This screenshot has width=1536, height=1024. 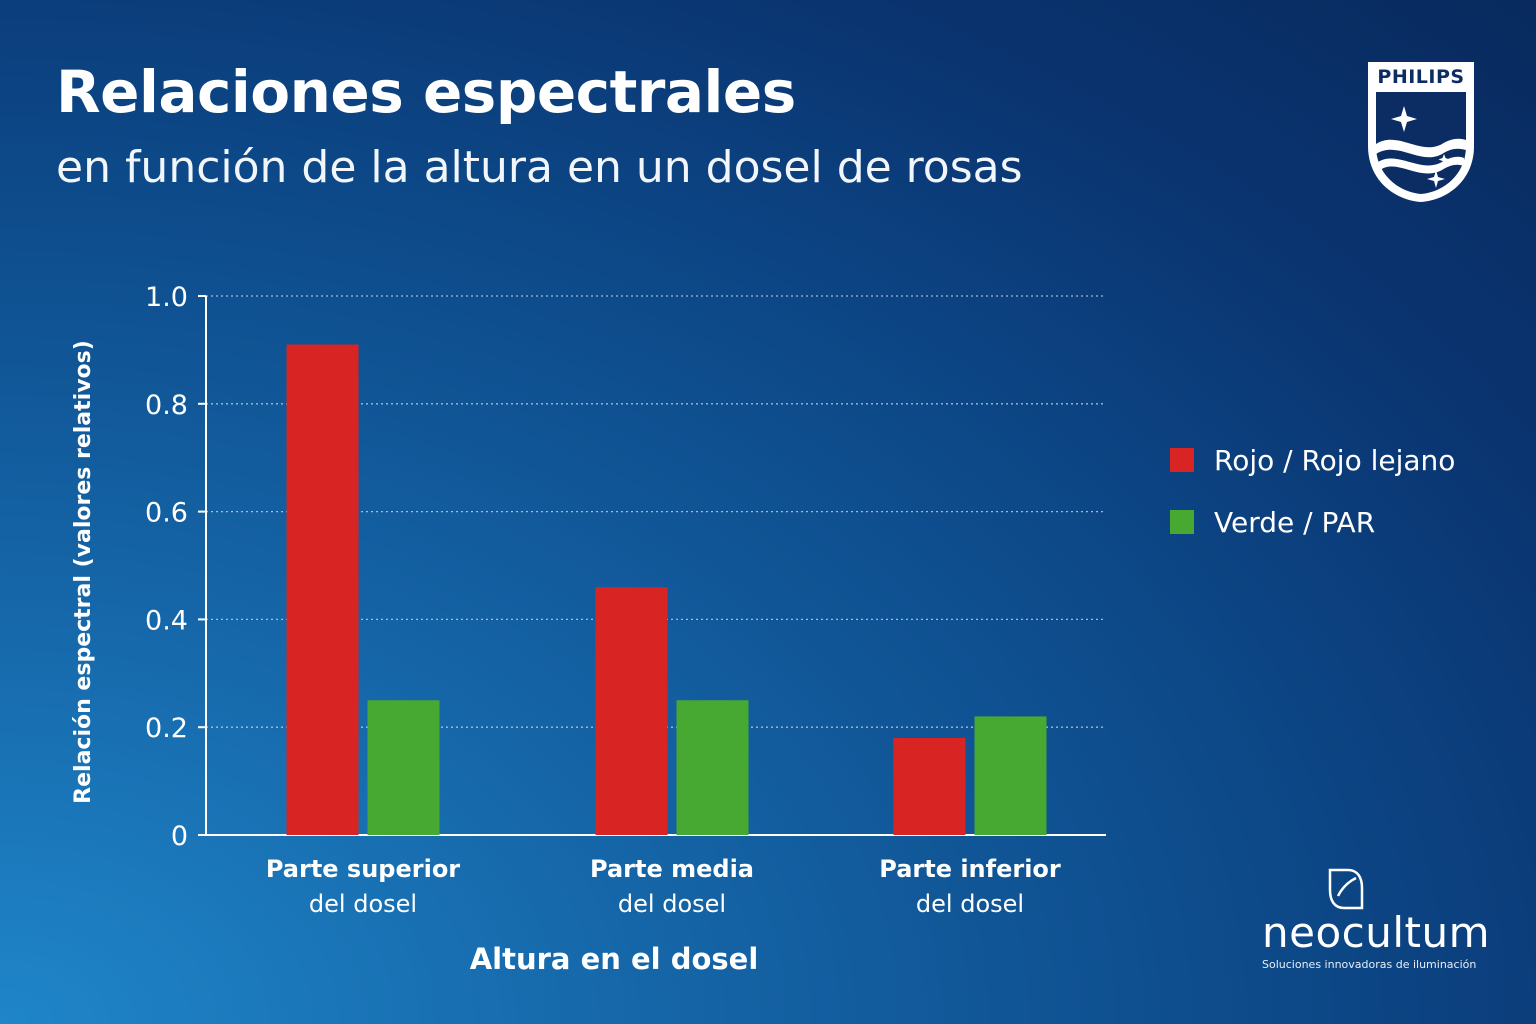 What do you see at coordinates (970, 869) in the screenshot?
I see `x-tick-label: Parte inferior` at bounding box center [970, 869].